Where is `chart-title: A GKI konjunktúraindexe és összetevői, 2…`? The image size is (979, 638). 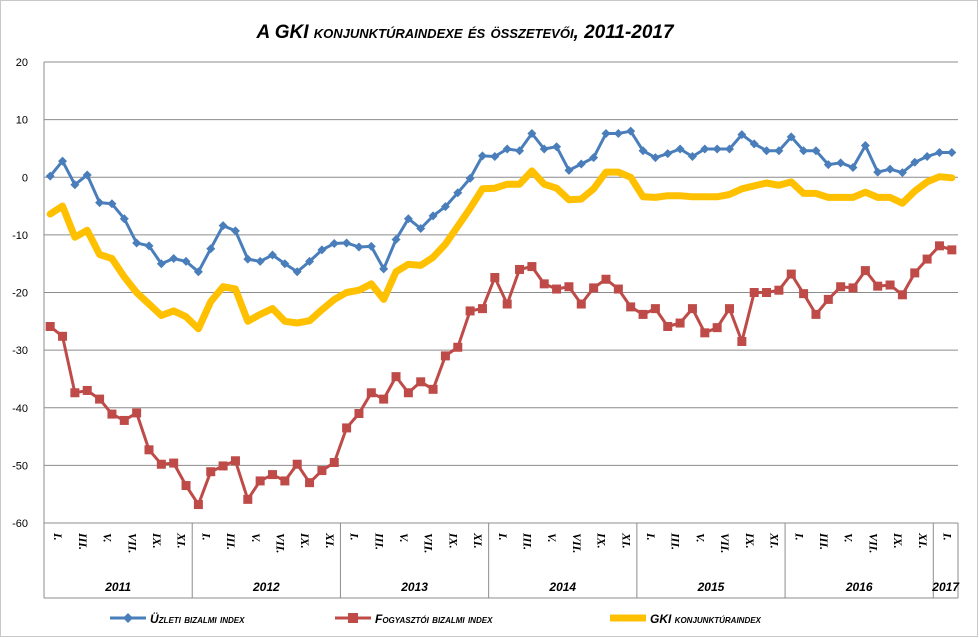
chart-title: A GKI konjunktúraindexe és összetevői, 2… is located at coordinates (465, 32).